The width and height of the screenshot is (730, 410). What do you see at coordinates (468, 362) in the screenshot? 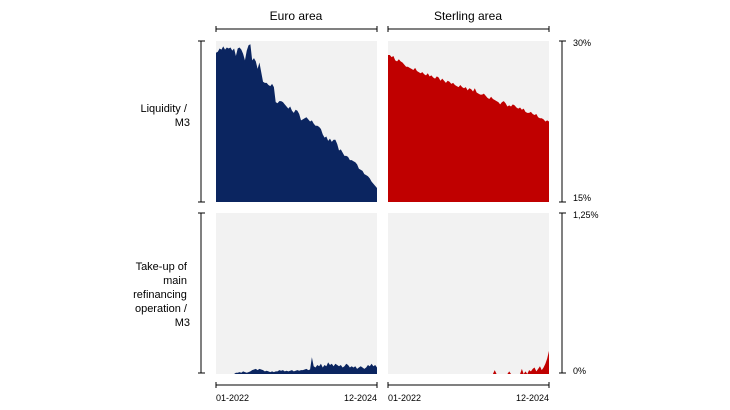
I see `area-series-take-up-sterling-area` at bounding box center [468, 362].